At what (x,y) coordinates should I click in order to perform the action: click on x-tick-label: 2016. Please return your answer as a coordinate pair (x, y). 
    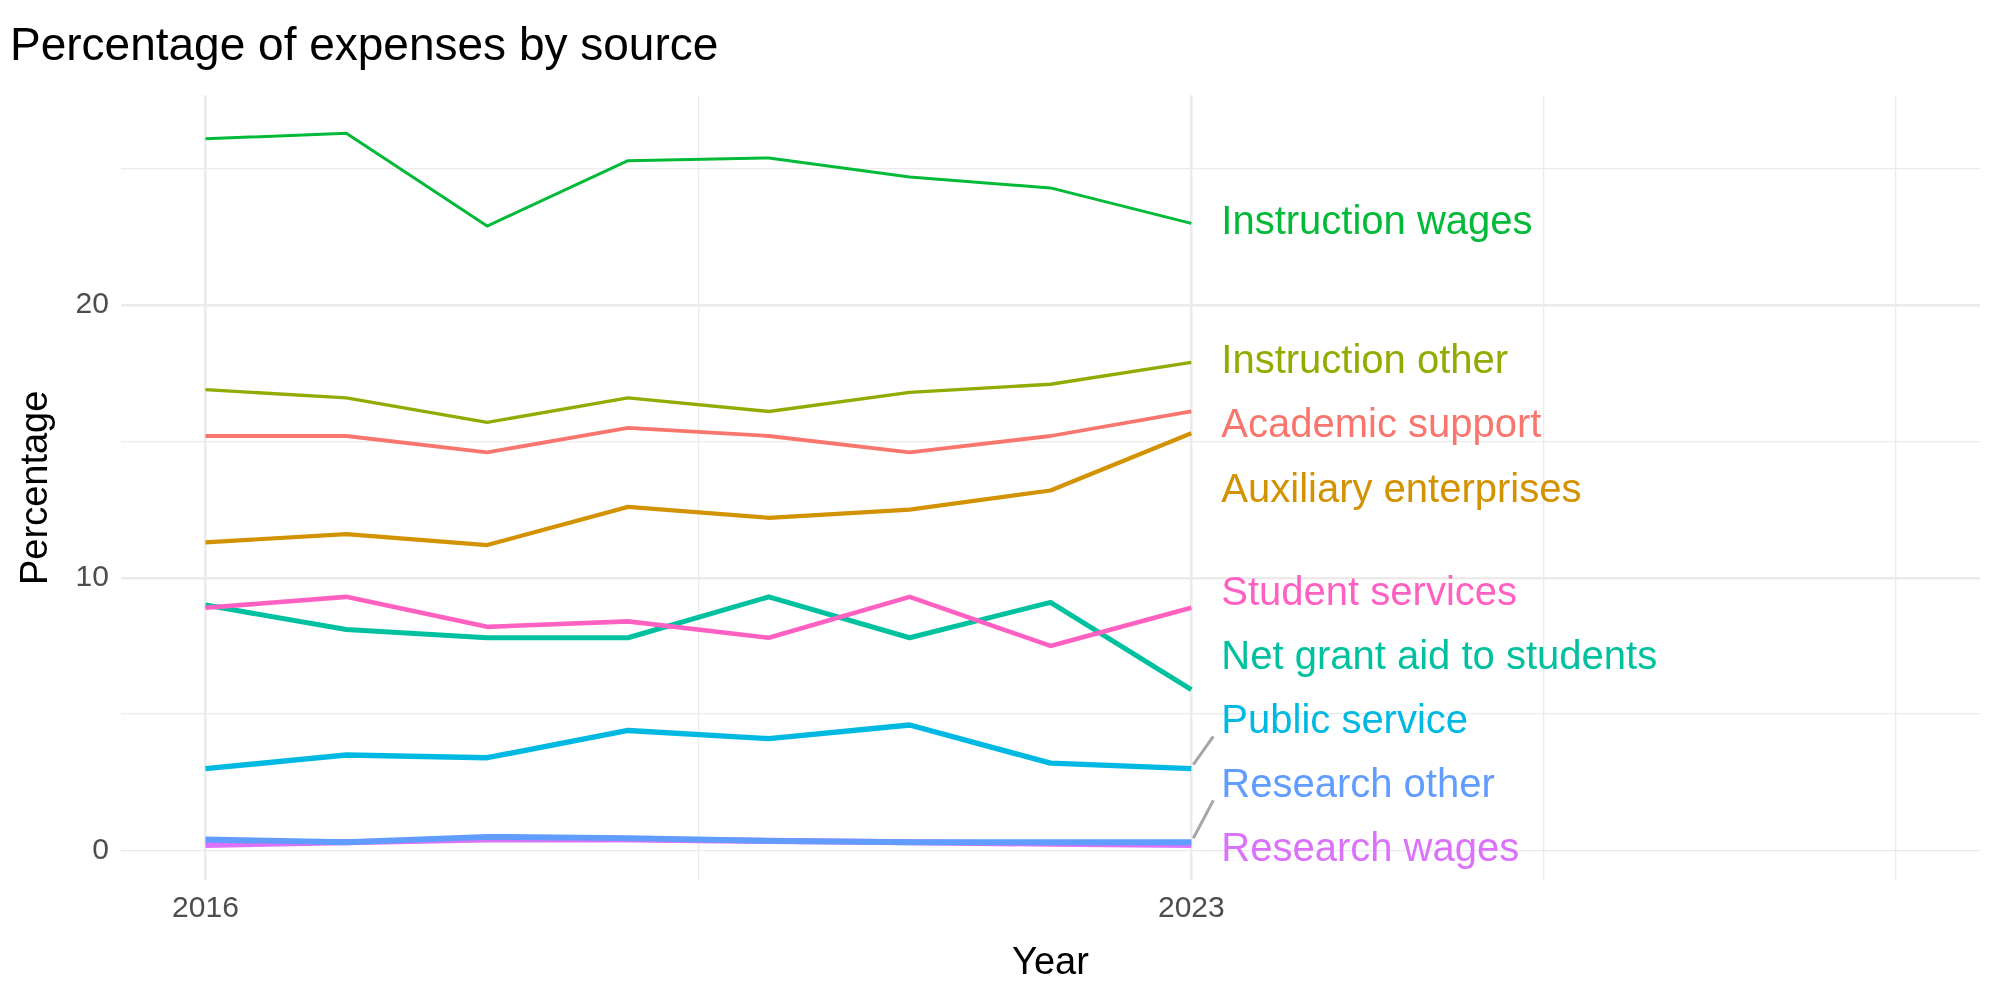
    Looking at the image, I should click on (205, 906).